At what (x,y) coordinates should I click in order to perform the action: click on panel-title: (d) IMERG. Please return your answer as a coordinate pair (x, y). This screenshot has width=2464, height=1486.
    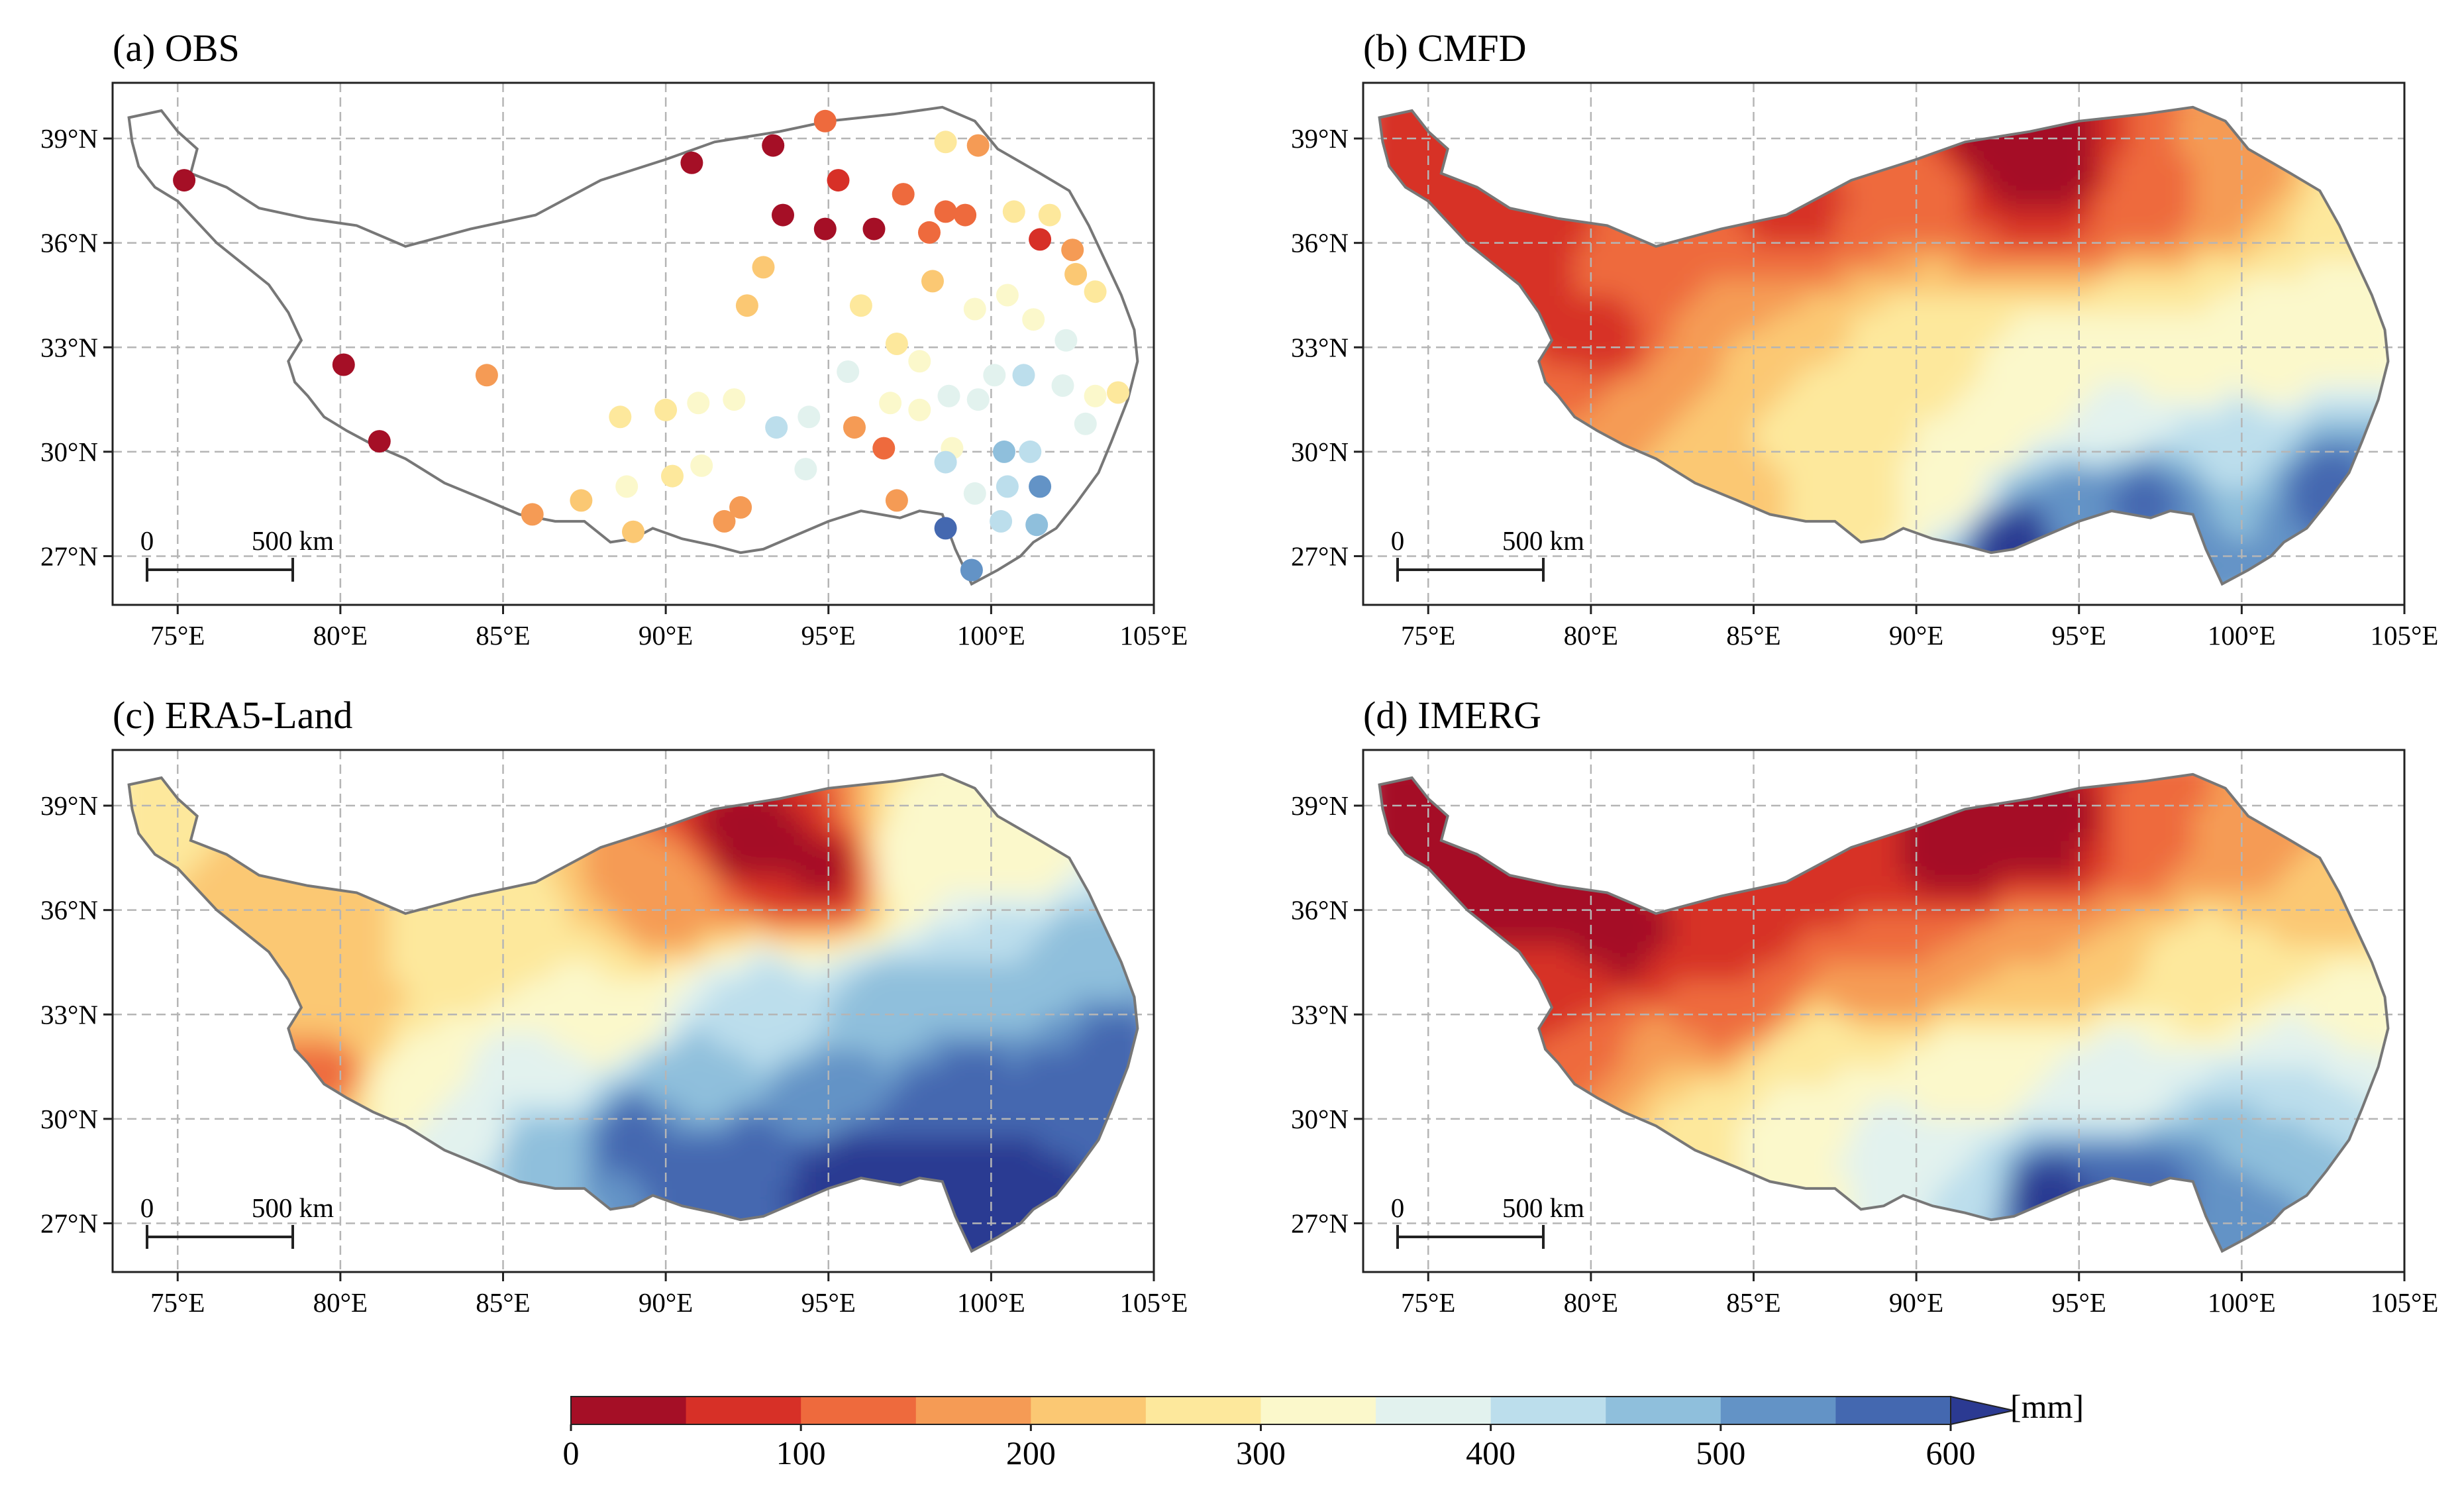
    Looking at the image, I should click on (1452, 715).